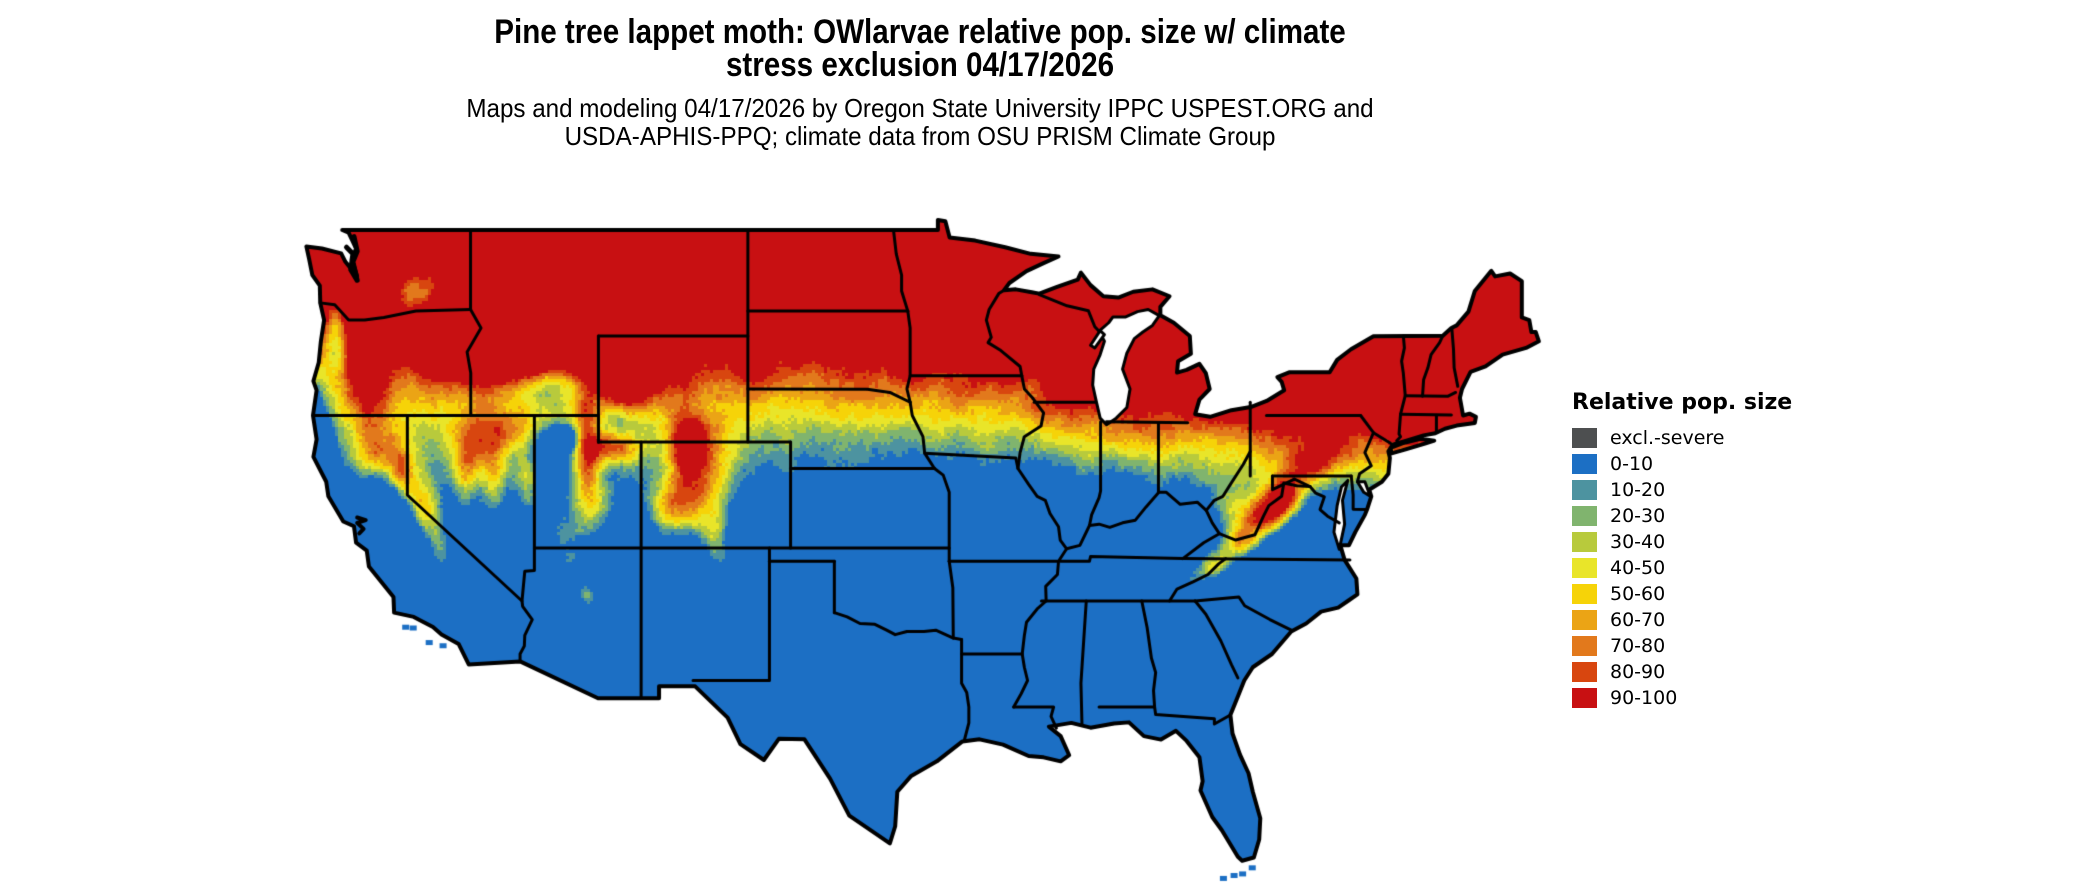 Image resolution: width=2100 pixels, height=892 pixels. What do you see at coordinates (1682, 620) in the screenshot?
I see `legend-item: 60-70` at bounding box center [1682, 620].